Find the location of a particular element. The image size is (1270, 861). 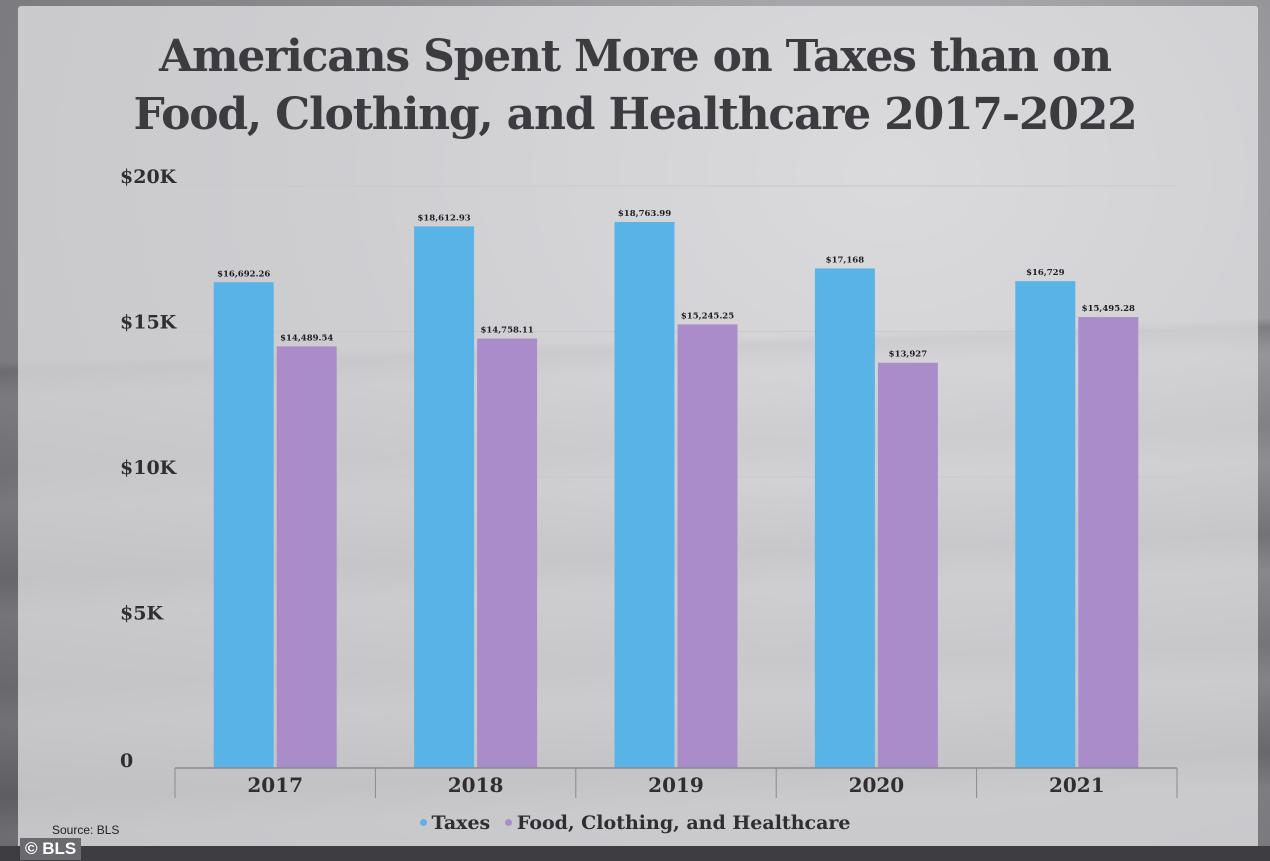

bar-food-2021 is located at coordinates (1108, 542).